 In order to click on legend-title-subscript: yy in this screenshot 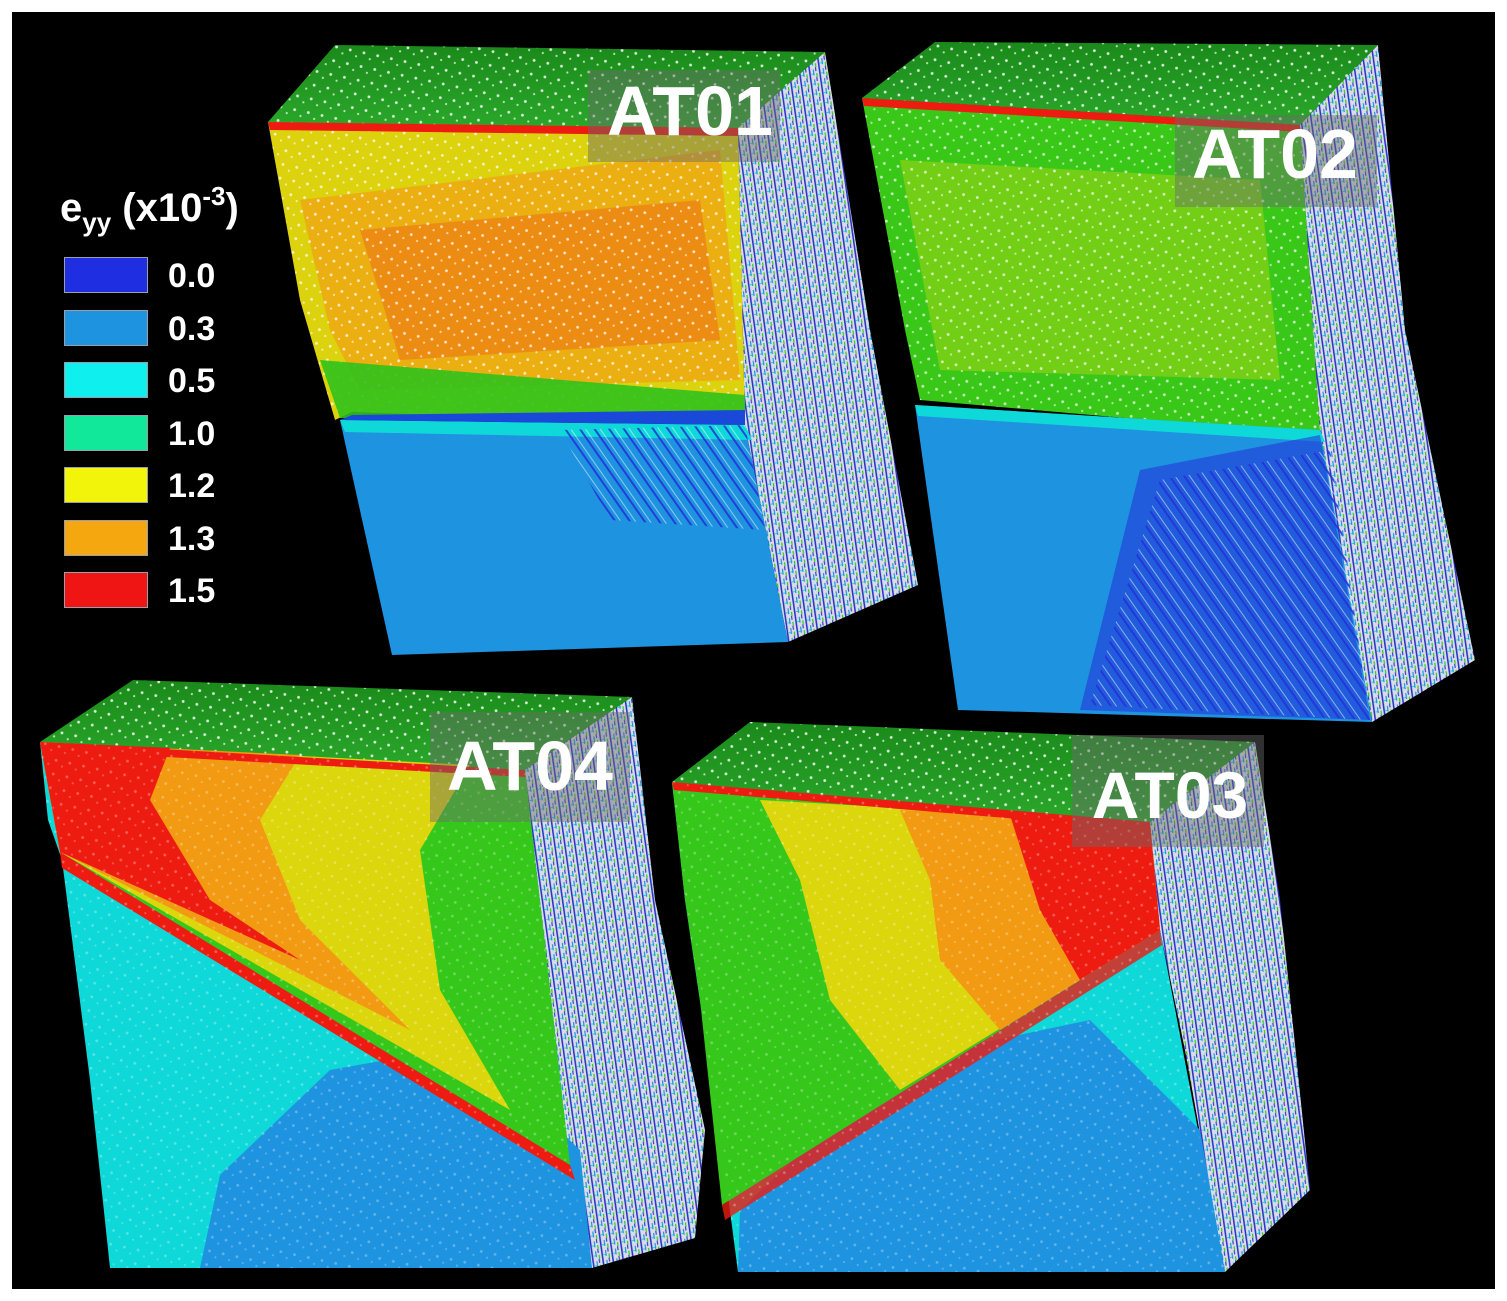, I will do `click(97, 222)`.